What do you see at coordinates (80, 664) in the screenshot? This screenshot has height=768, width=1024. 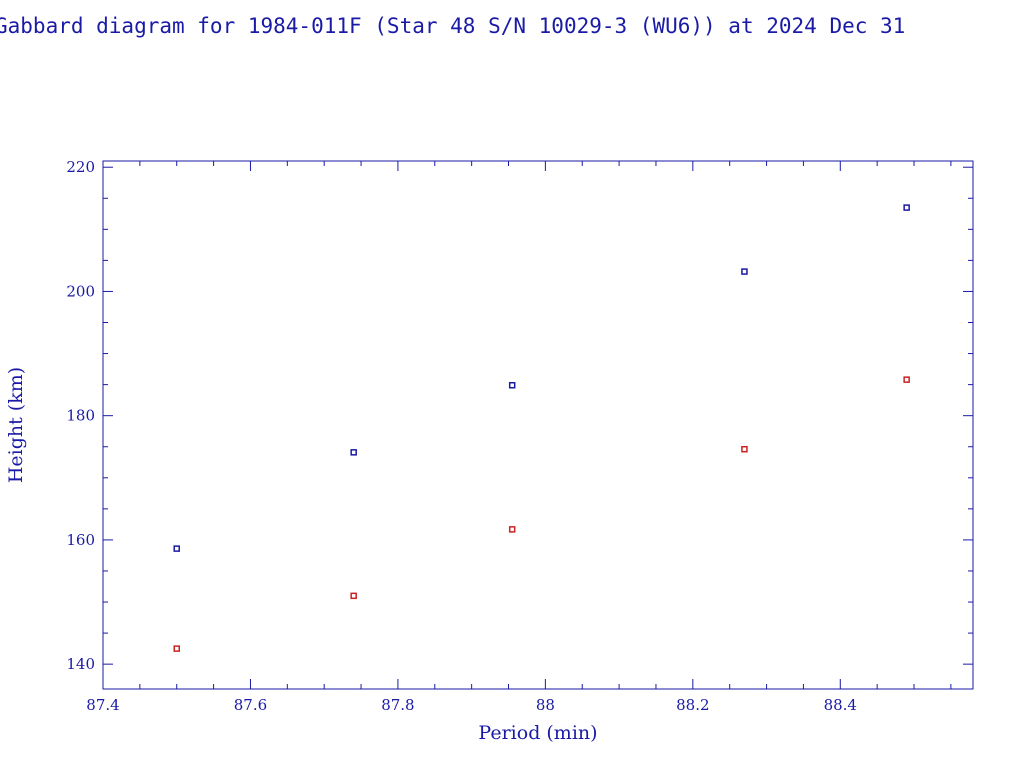 I see `y-tick-label: 140` at bounding box center [80, 664].